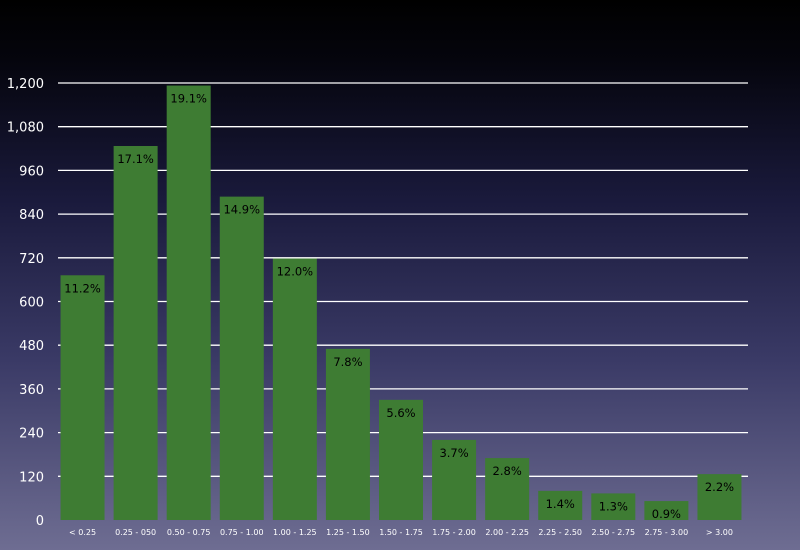 The width and height of the screenshot is (800, 550). Describe the element at coordinates (25, 128) in the screenshot. I see `y-tick-label: 1,080` at that location.